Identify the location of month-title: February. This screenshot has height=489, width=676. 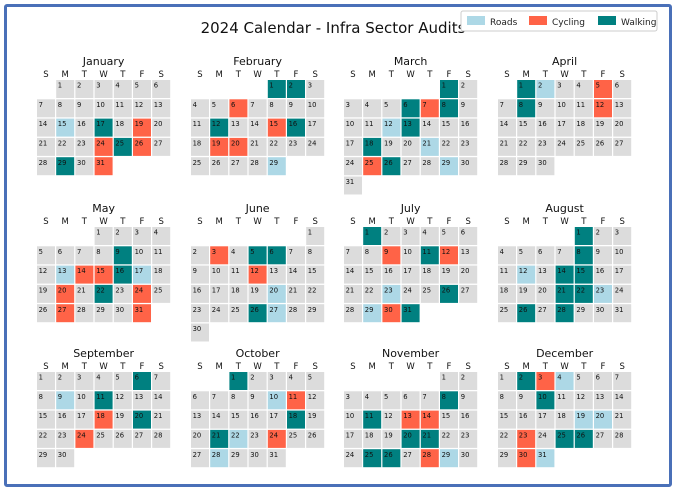
(257, 61).